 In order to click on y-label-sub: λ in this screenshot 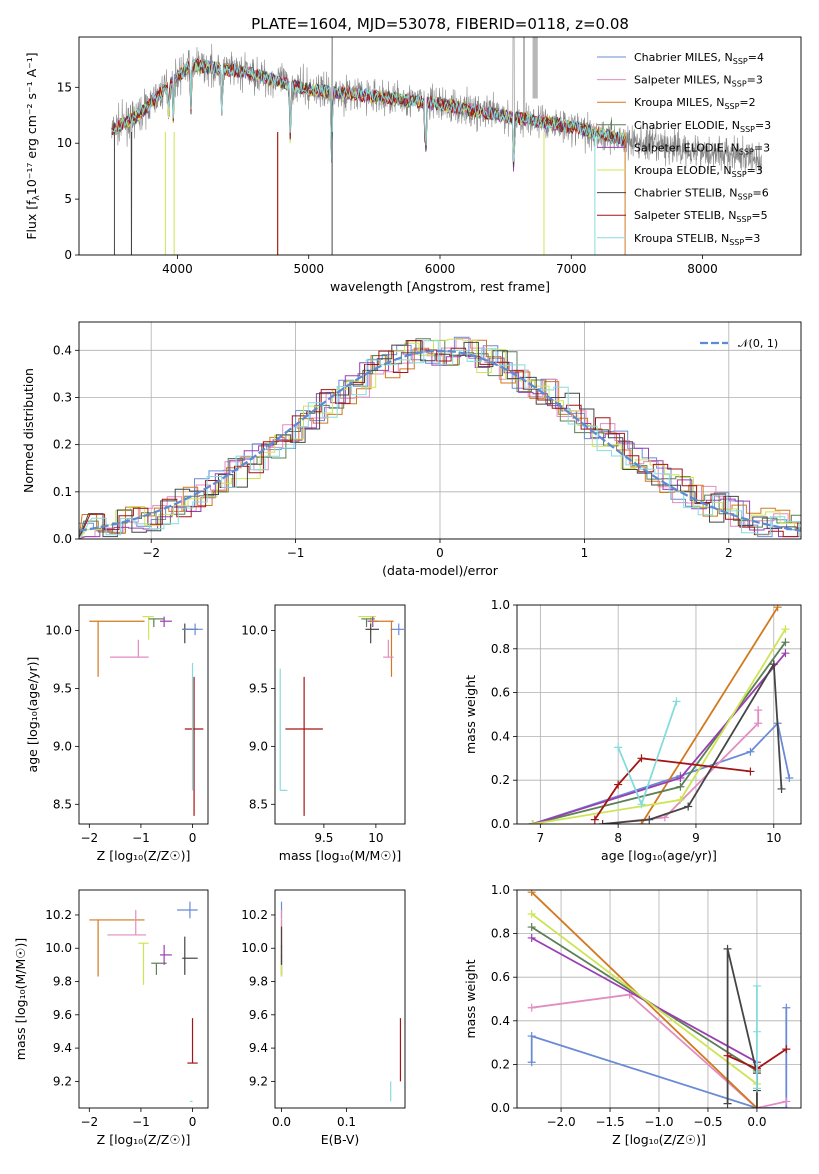, I will do `click(37, 197)`.